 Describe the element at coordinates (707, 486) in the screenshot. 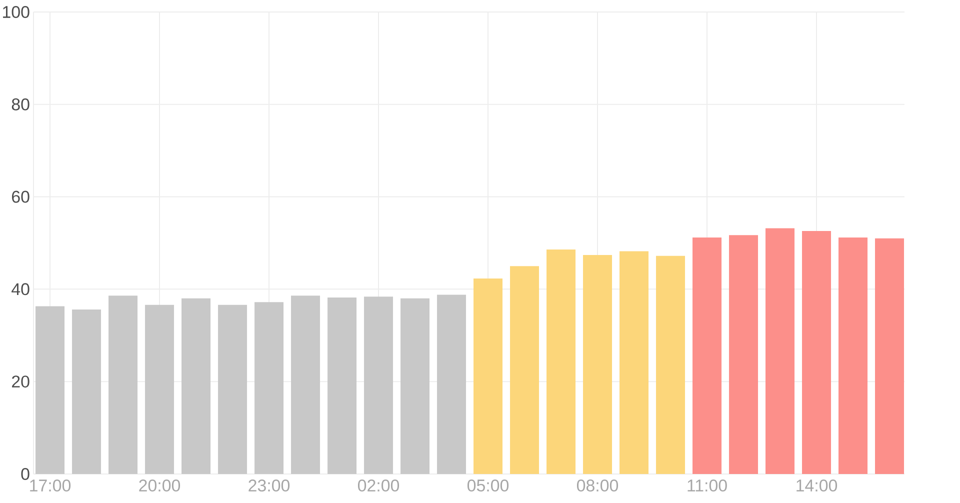

I see `x-tick-label: 11:00` at that location.